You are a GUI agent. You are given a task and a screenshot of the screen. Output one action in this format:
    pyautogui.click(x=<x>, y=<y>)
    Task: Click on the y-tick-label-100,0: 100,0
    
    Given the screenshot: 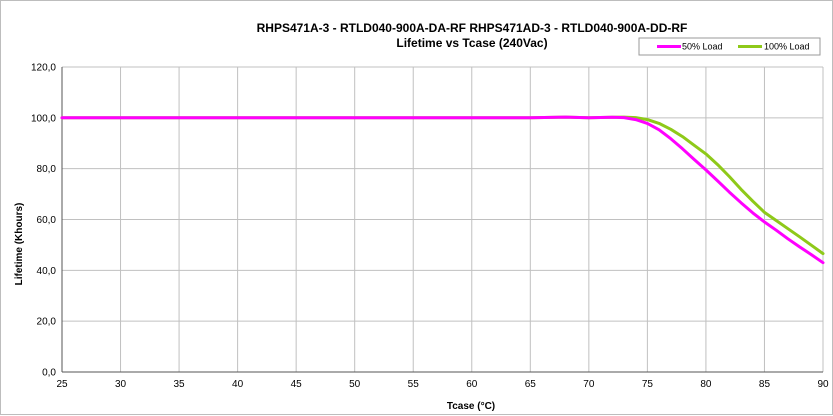 What is the action you would take?
    pyautogui.click(x=43, y=118)
    